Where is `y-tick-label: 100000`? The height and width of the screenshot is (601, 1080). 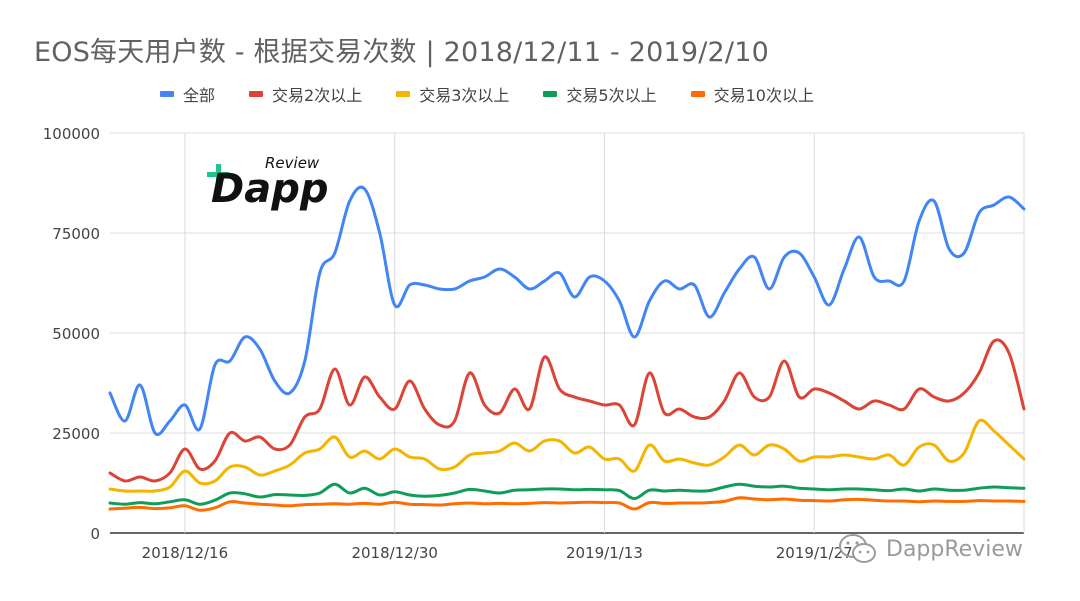
y-tick-label: 100000 is located at coordinates (71, 134).